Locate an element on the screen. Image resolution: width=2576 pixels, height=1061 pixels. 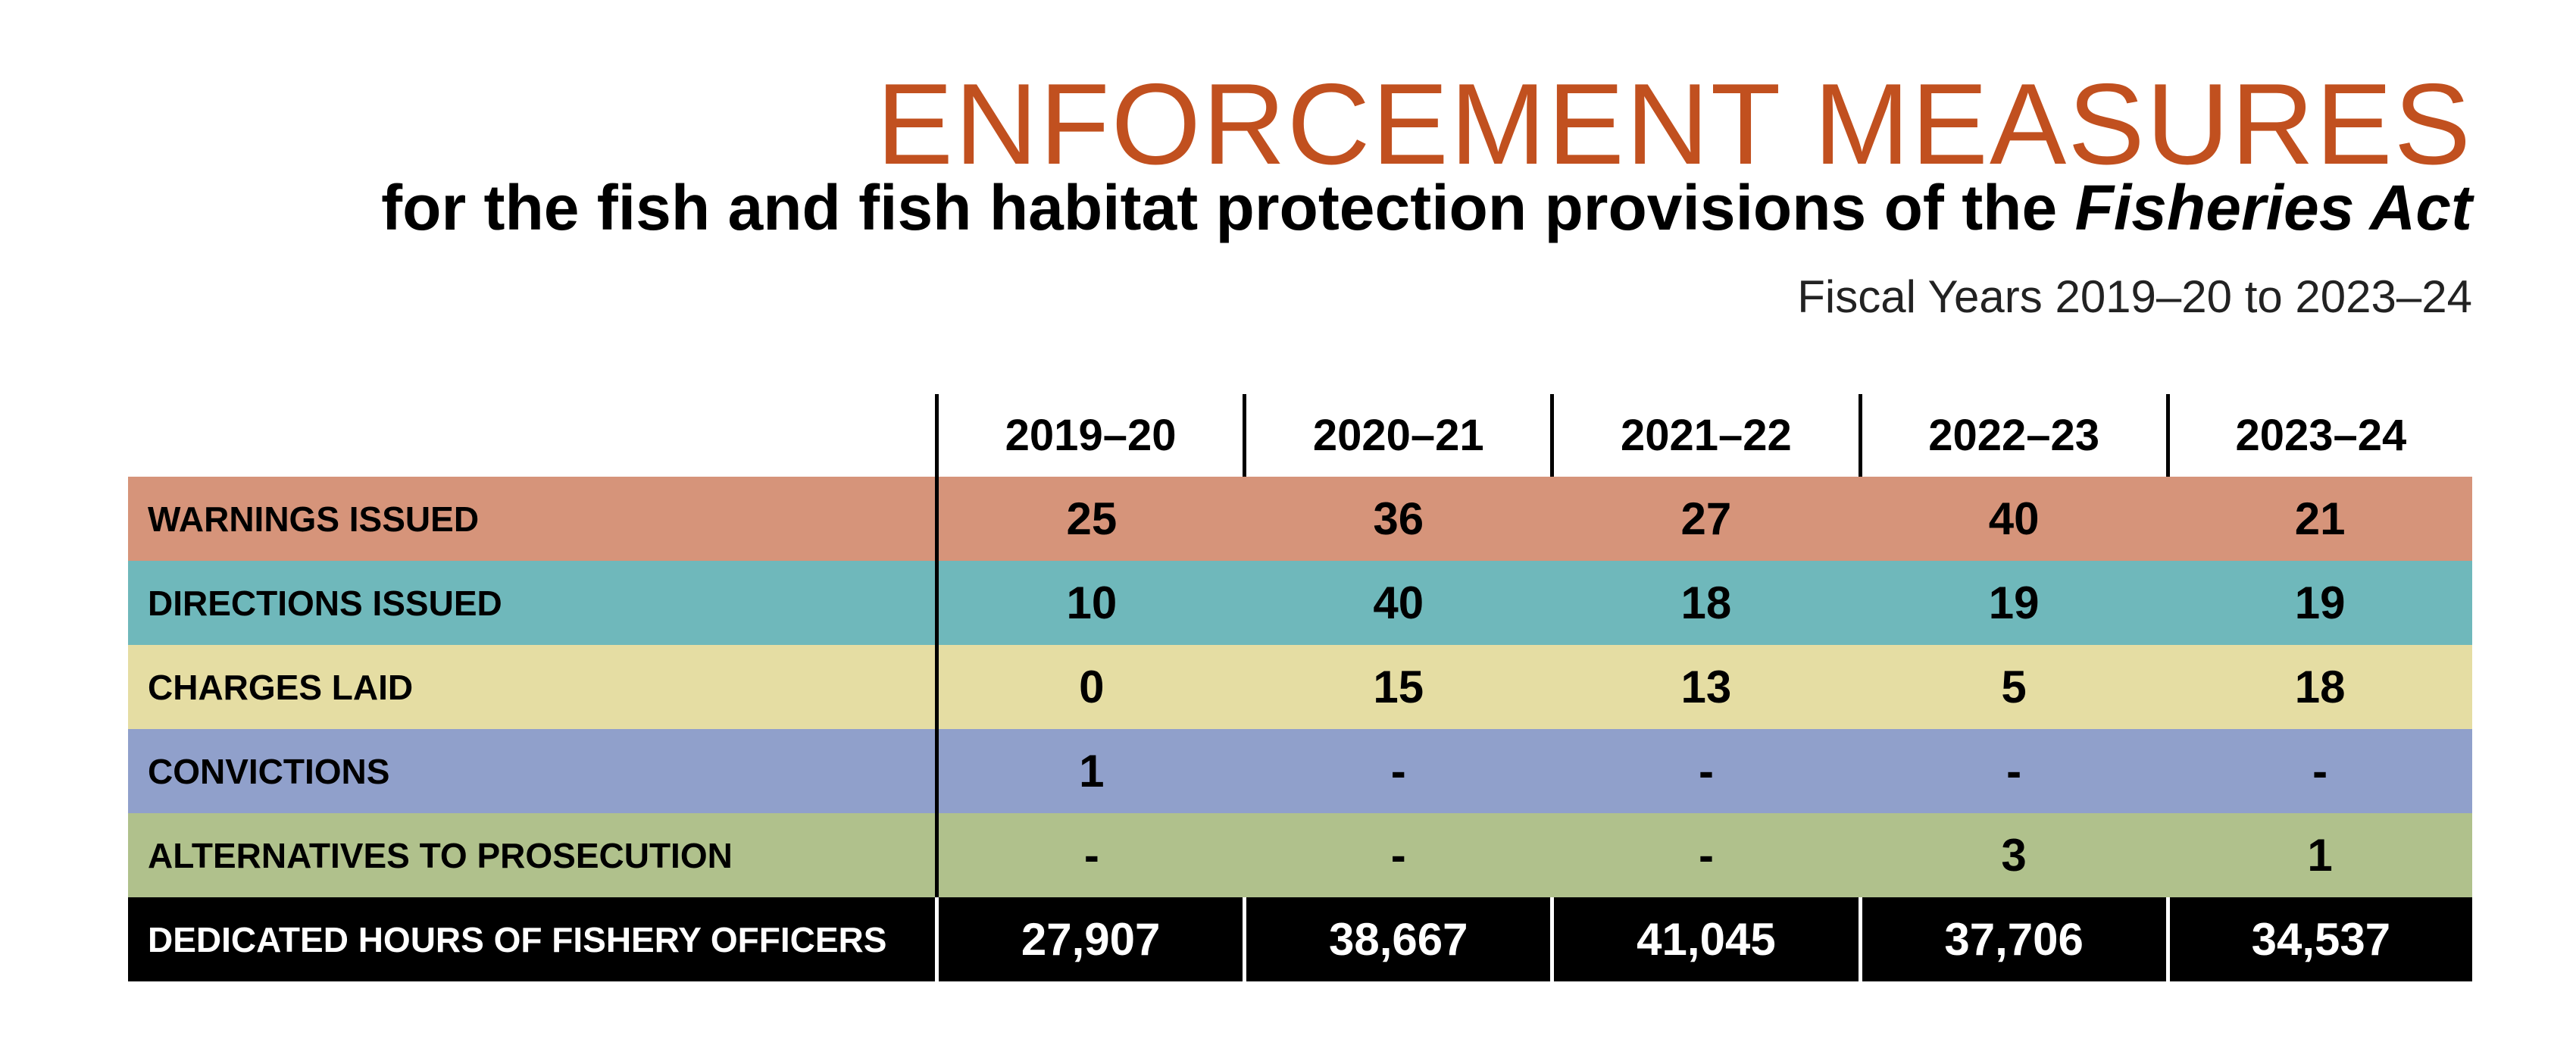
row-label: CONVICTIONS is located at coordinates (269, 771).